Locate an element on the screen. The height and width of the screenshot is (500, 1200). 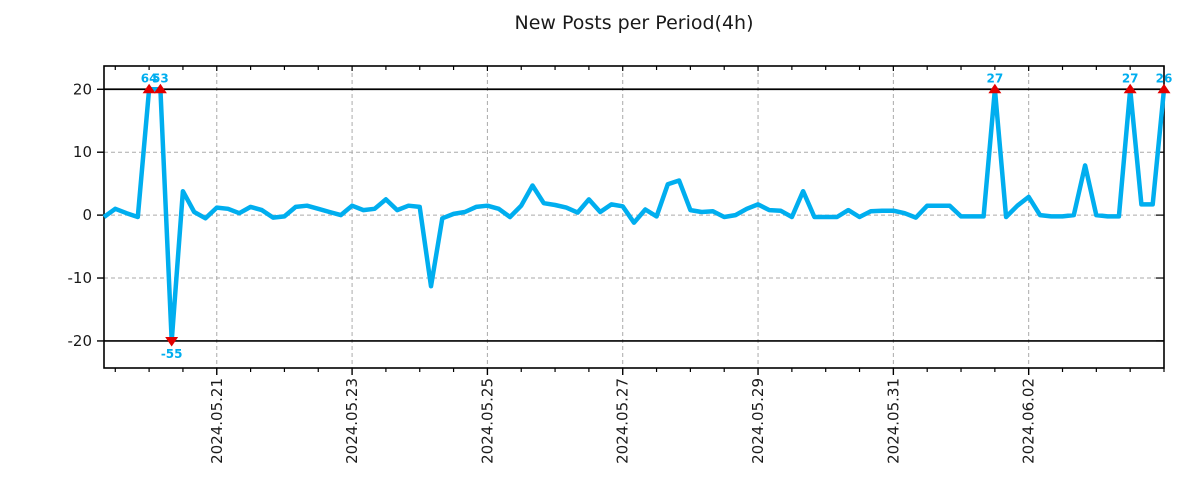
y-tick-label: -10 is located at coordinates (80, 278).